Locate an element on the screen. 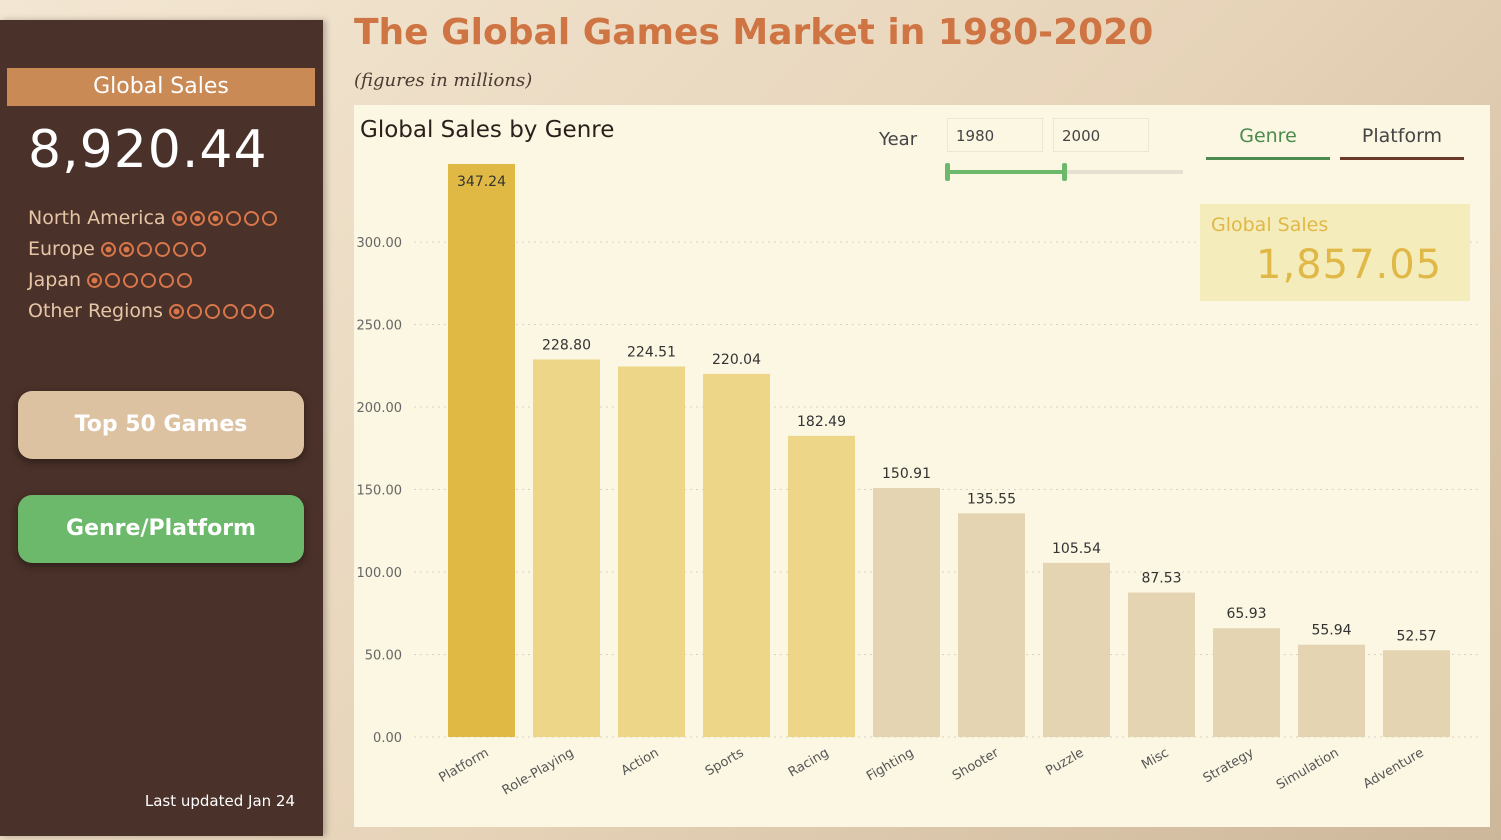 This screenshot has width=1501, height=840. y-tick-label: 300.00 is located at coordinates (380, 243).